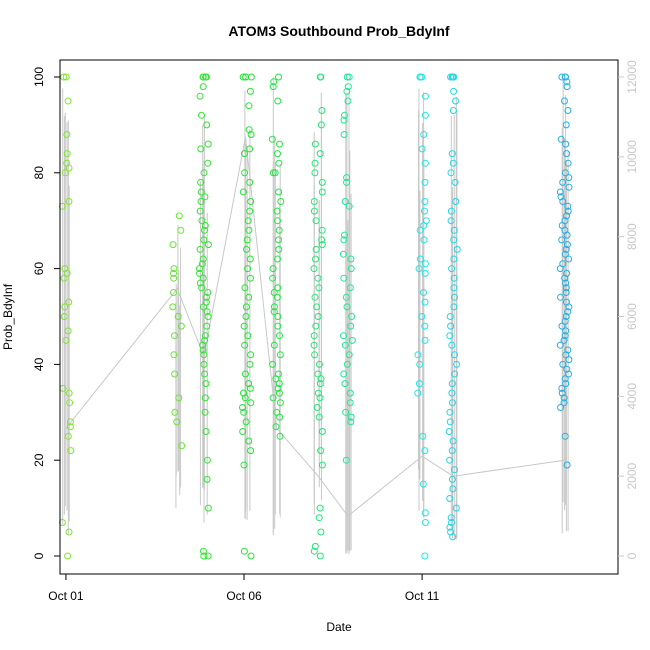 The image size is (650, 650). Describe the element at coordinates (8, 316) in the screenshot. I see `y-axis-label: Prob_BdyInf` at that location.